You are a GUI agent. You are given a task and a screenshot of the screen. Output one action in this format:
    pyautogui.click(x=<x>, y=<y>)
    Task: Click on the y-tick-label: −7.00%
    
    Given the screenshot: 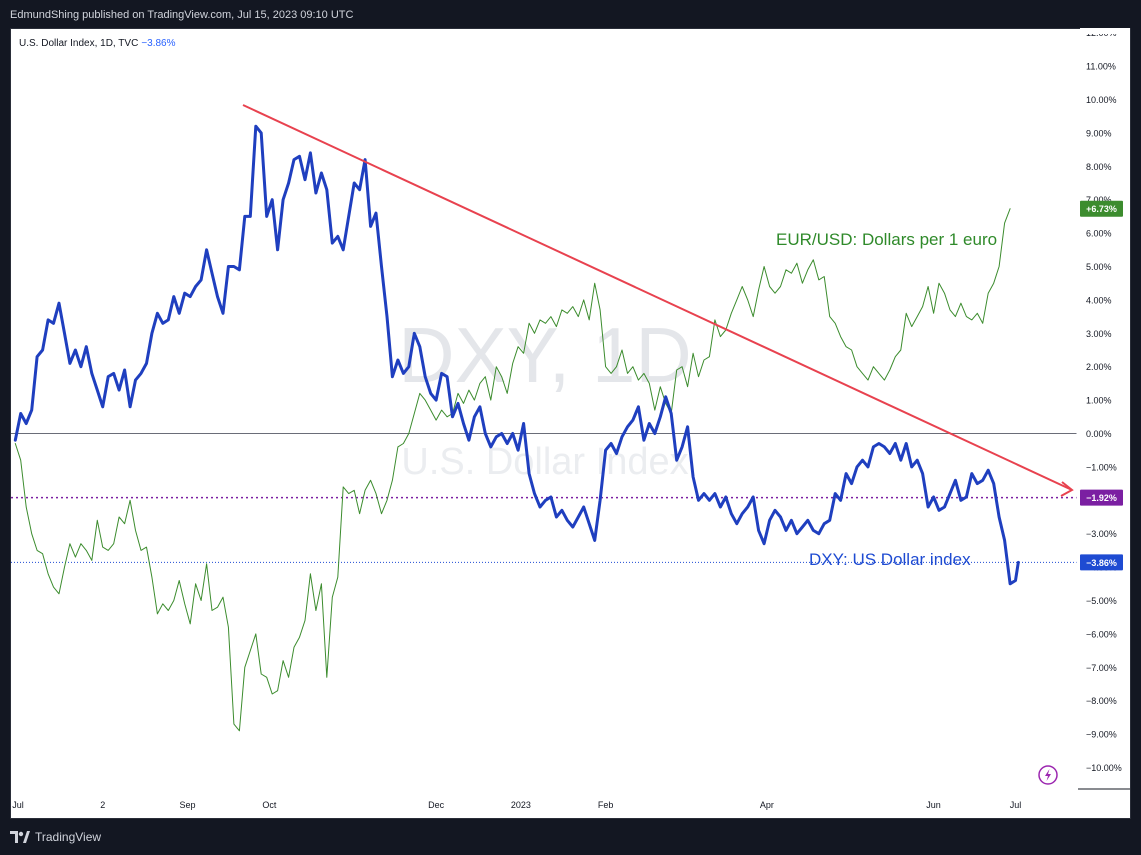 What is the action you would take?
    pyautogui.click(x=1101, y=668)
    